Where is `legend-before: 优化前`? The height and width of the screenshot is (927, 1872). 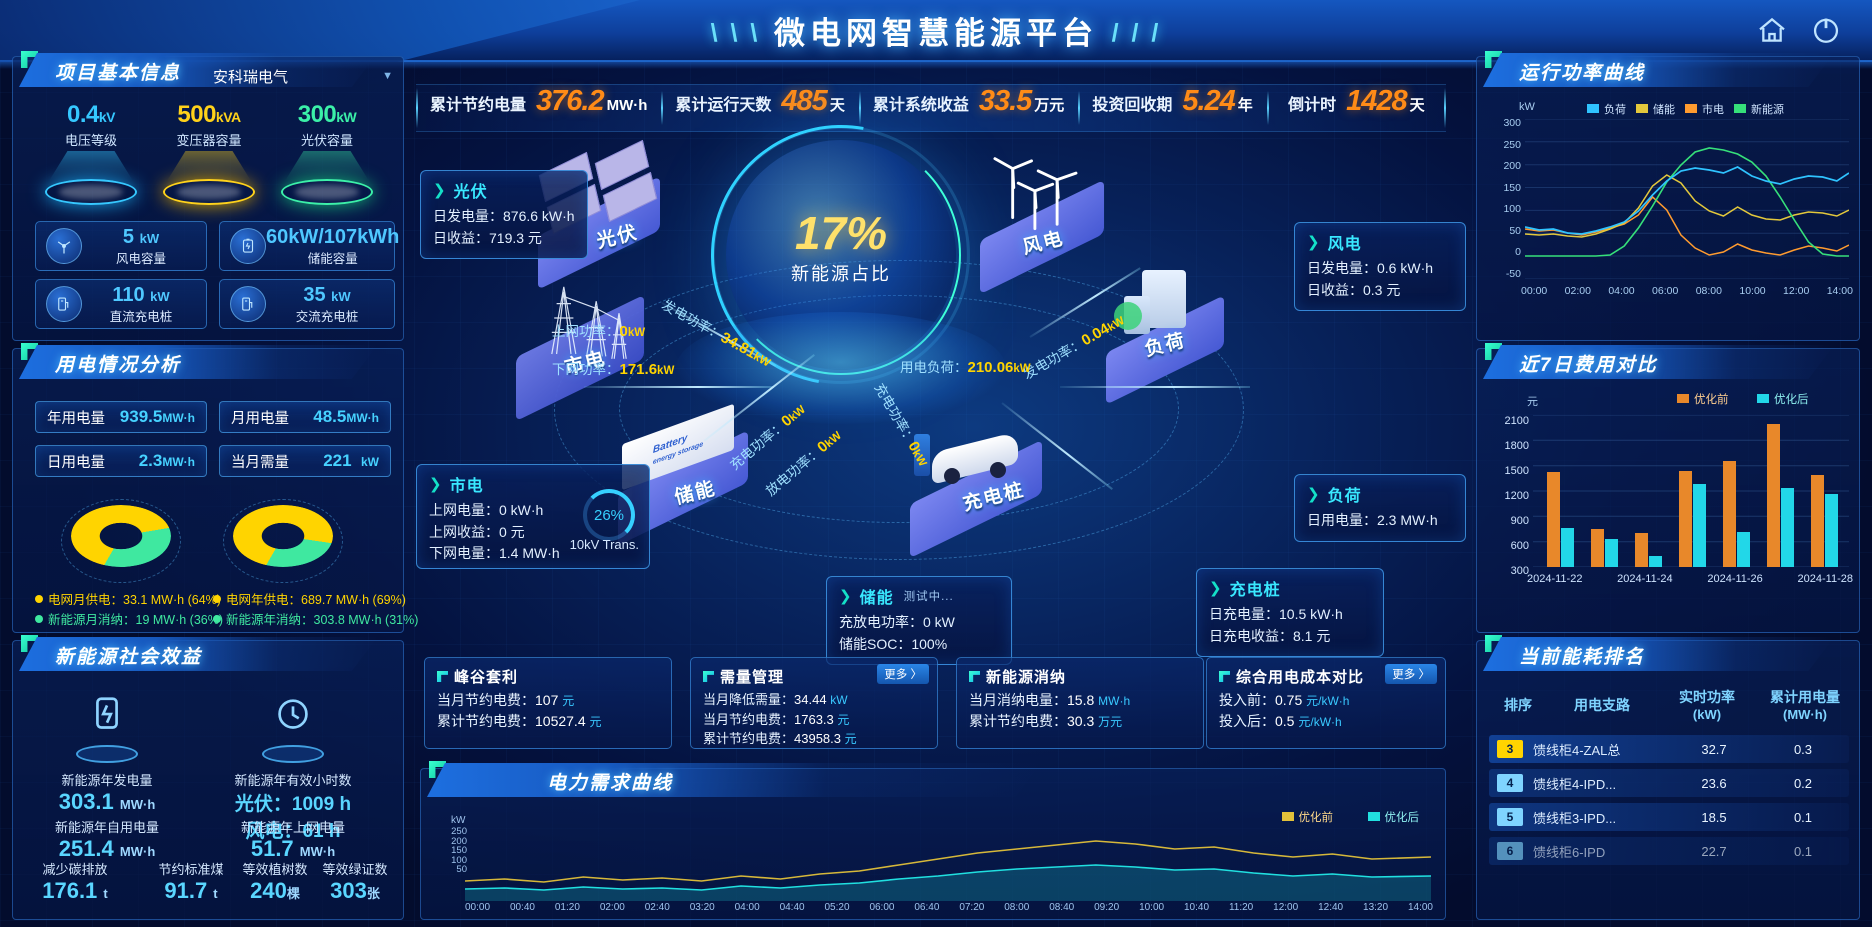
legend-before: 优化前 is located at coordinates (1703, 399).